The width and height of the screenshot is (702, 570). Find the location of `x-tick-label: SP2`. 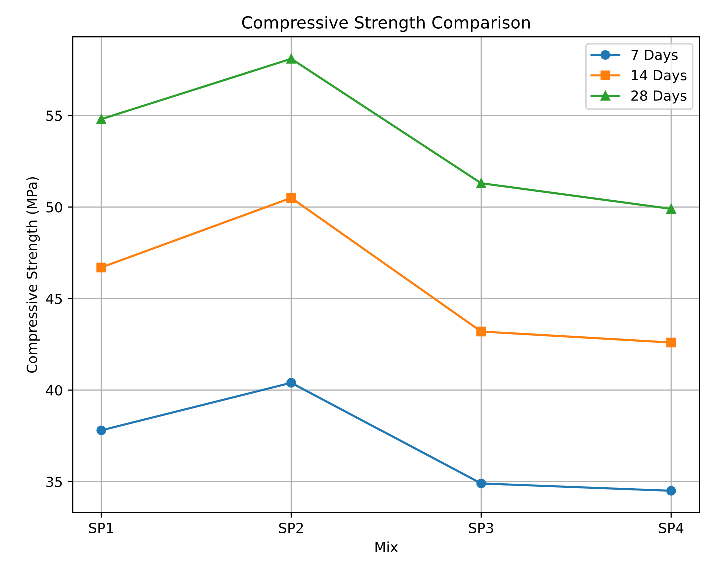

x-tick-label: SP2 is located at coordinates (291, 528).